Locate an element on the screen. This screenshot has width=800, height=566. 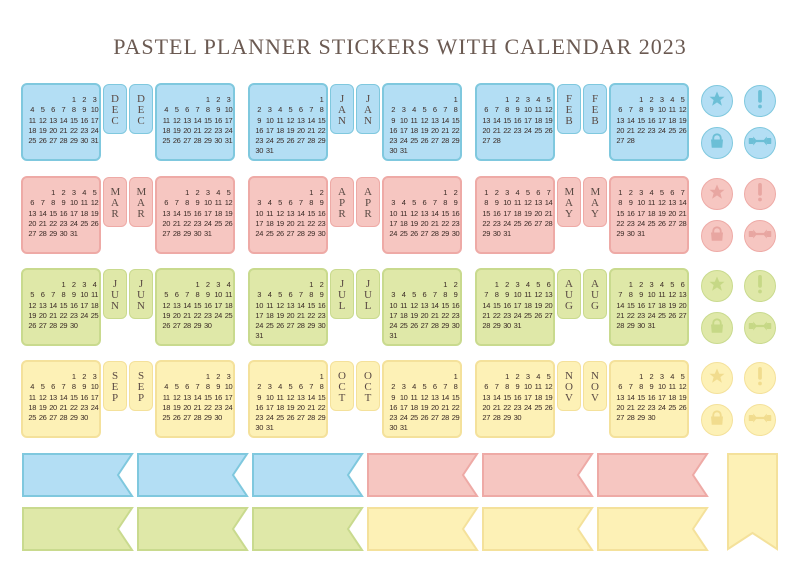
month-label: FEB is located at coordinates (595, 110).